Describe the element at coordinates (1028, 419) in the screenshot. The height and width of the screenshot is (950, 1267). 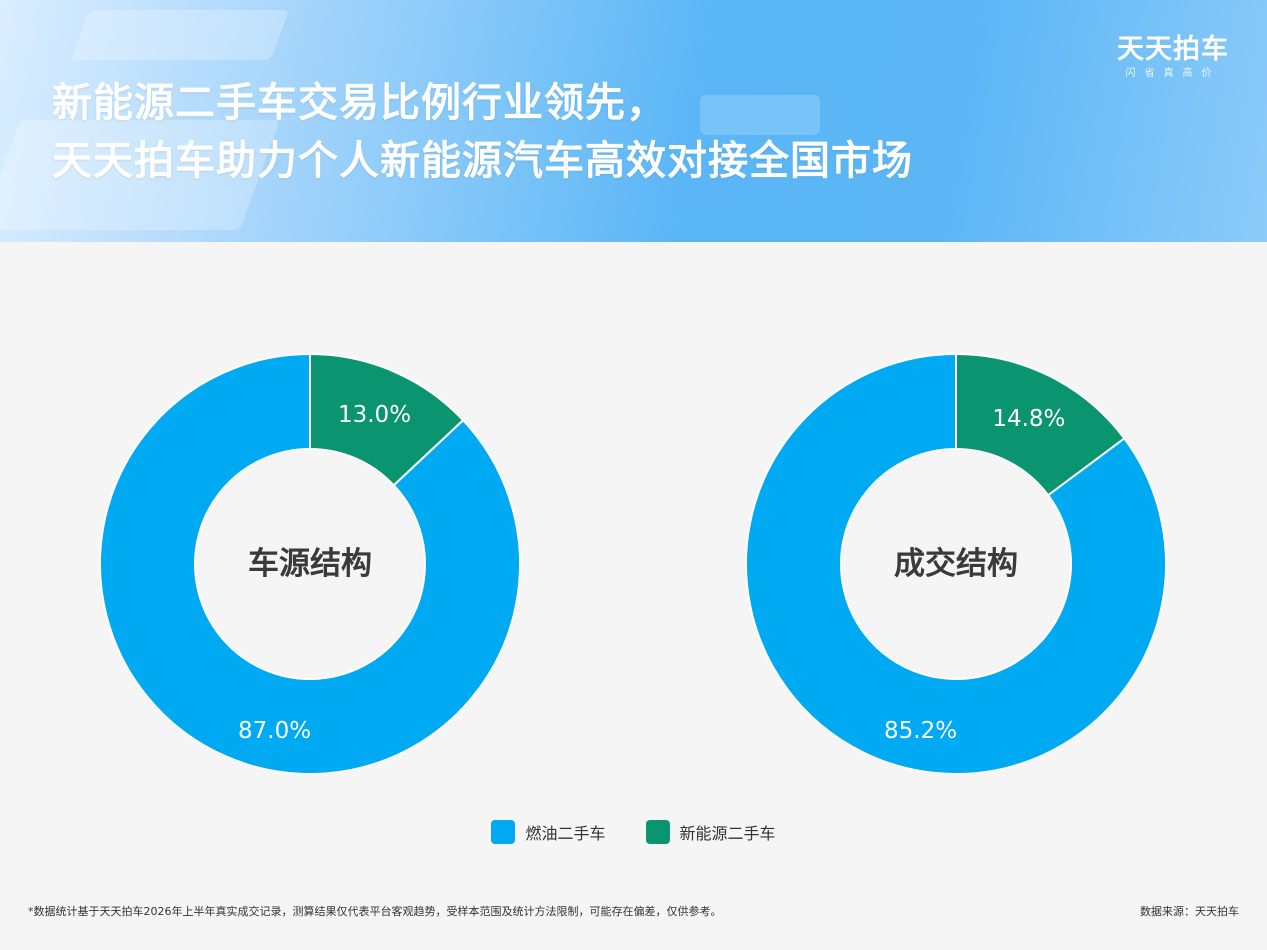
I see `slice-ev-label: 14.8%` at that location.